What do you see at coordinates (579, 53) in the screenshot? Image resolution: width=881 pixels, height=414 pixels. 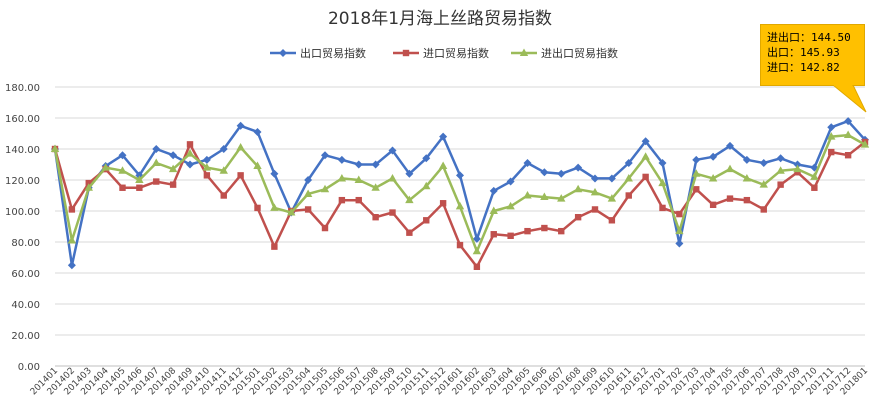 I see `legend-label: 进出口贸易指数` at bounding box center [579, 53].